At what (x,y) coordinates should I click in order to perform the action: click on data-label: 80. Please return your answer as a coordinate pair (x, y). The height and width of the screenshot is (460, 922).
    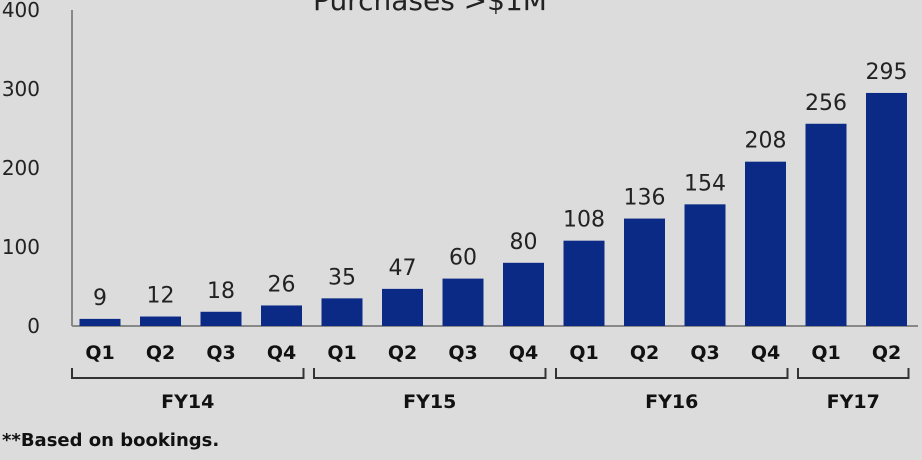
    Looking at the image, I should click on (524, 242).